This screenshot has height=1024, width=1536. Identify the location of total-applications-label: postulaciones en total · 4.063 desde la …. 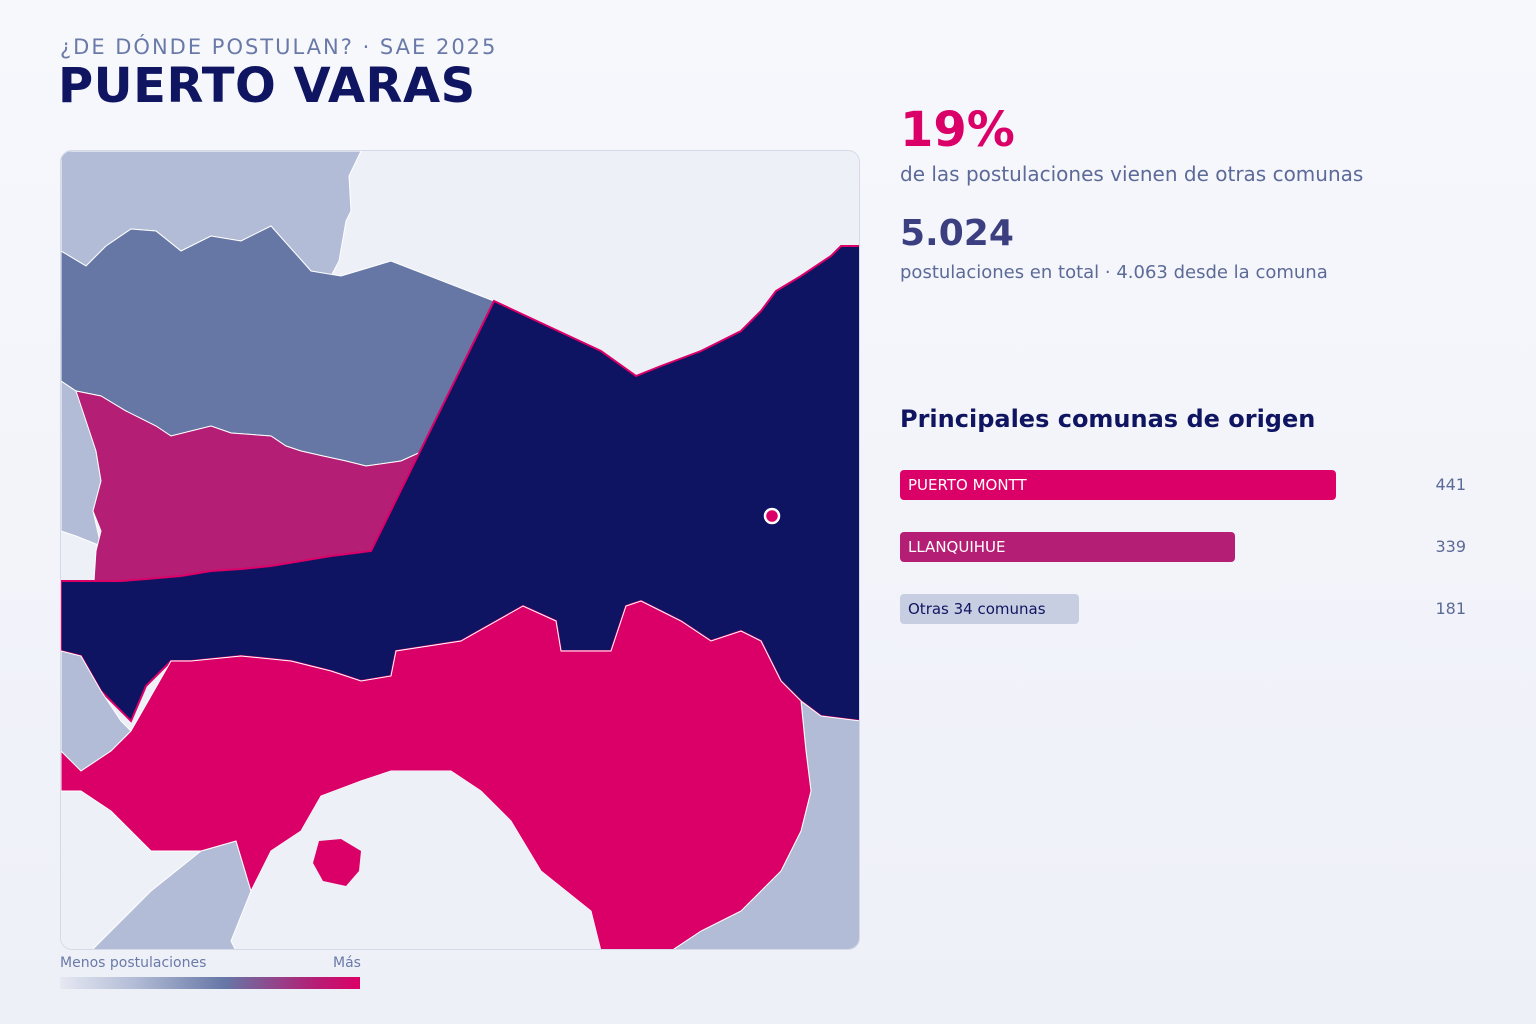
(1114, 272).